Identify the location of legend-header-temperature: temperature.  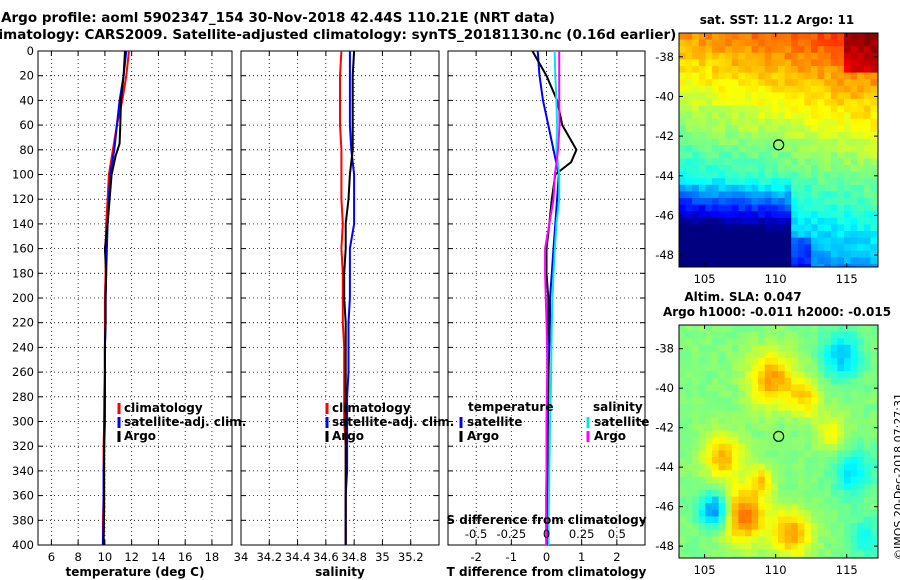
(510, 407).